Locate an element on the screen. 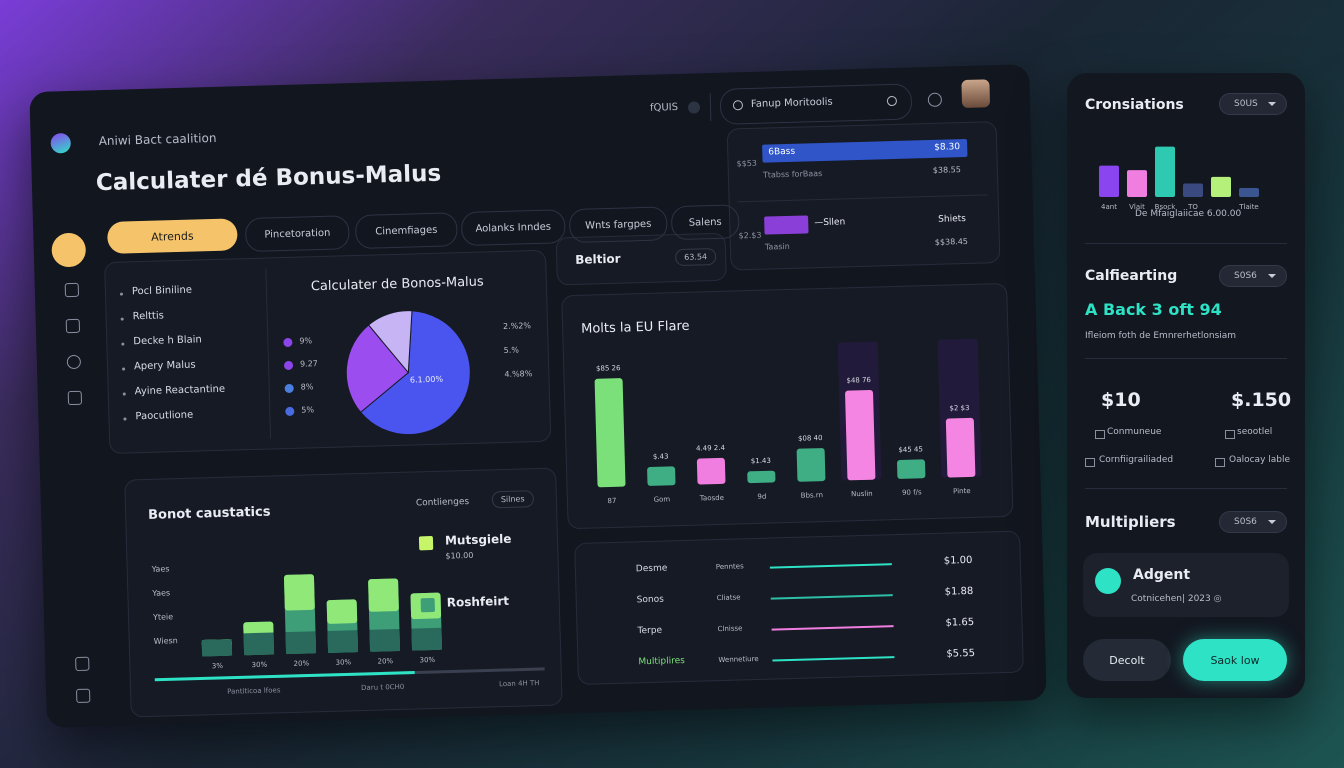 Image resolution: width=1344 pixels, height=768 pixels. toggle is located at coordinates (694, 107).